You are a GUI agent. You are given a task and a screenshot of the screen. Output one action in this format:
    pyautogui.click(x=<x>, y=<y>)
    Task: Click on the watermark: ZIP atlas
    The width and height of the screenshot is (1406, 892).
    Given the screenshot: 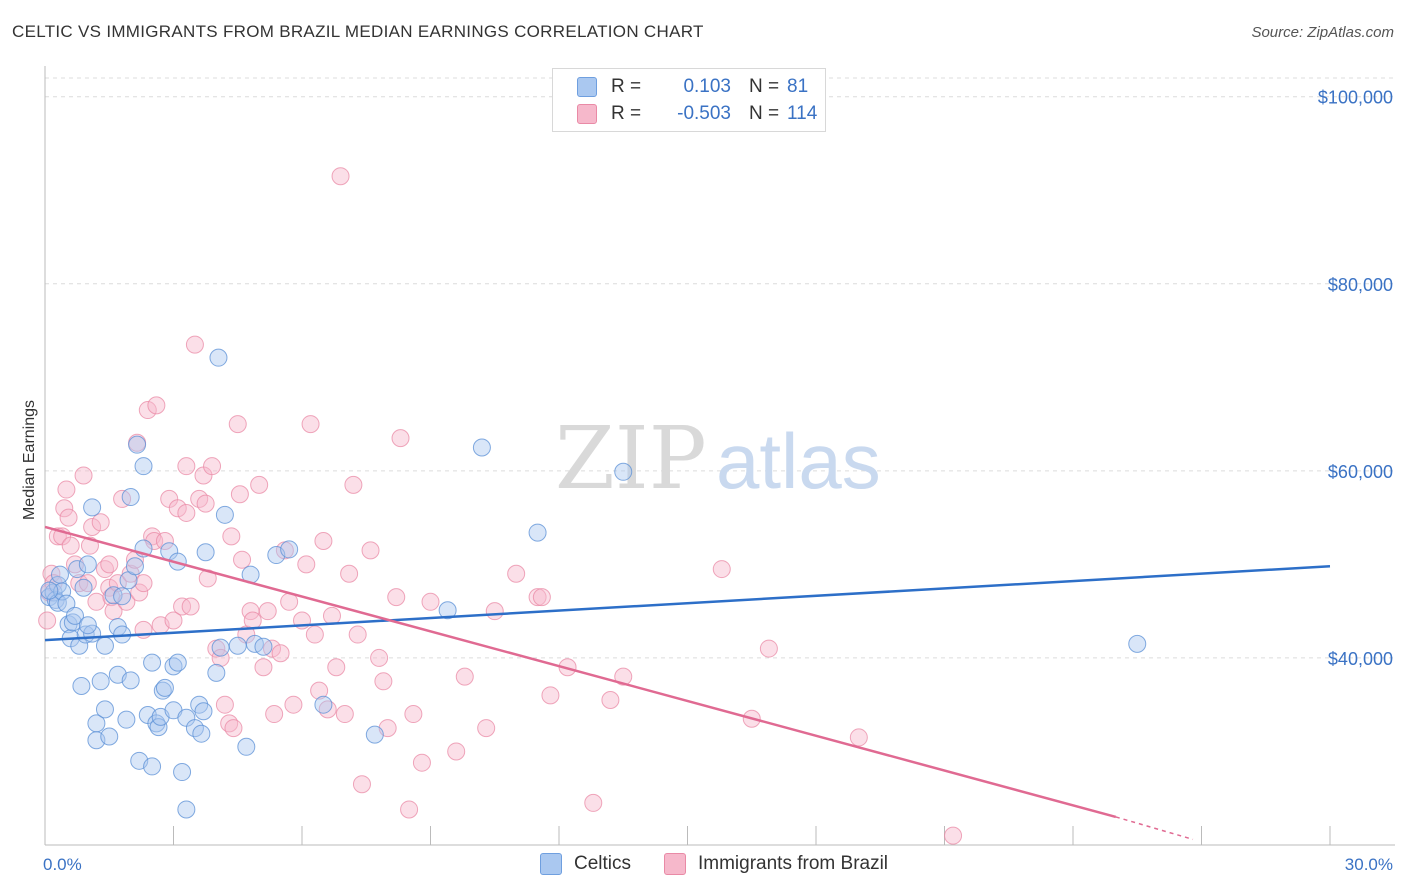 What is the action you would take?
    pyautogui.click(x=718, y=459)
    